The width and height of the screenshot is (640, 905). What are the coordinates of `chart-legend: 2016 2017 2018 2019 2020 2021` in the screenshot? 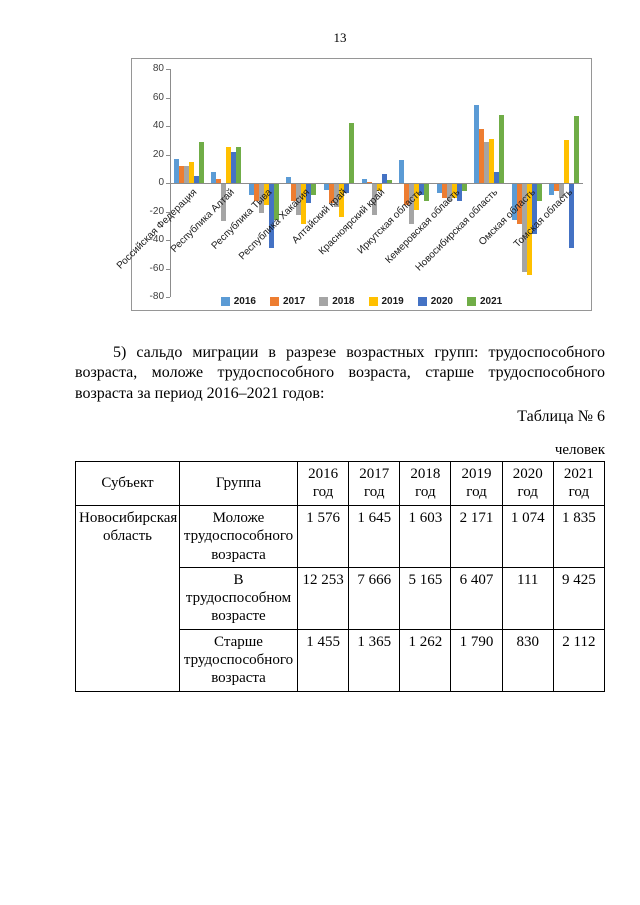 It's located at (361, 301).